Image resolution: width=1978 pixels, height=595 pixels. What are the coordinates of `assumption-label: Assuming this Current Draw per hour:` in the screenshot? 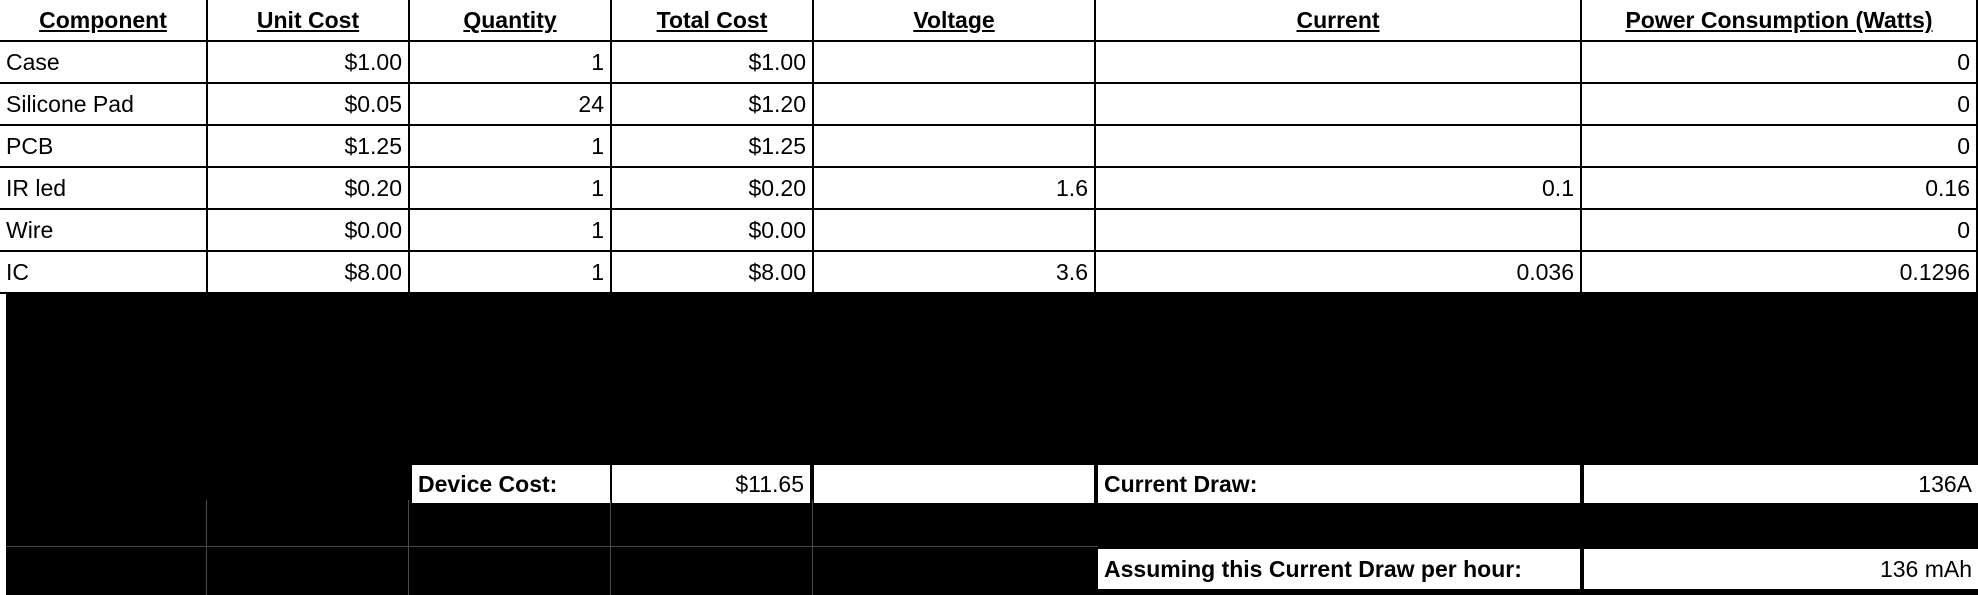 It's located at (1339, 569).